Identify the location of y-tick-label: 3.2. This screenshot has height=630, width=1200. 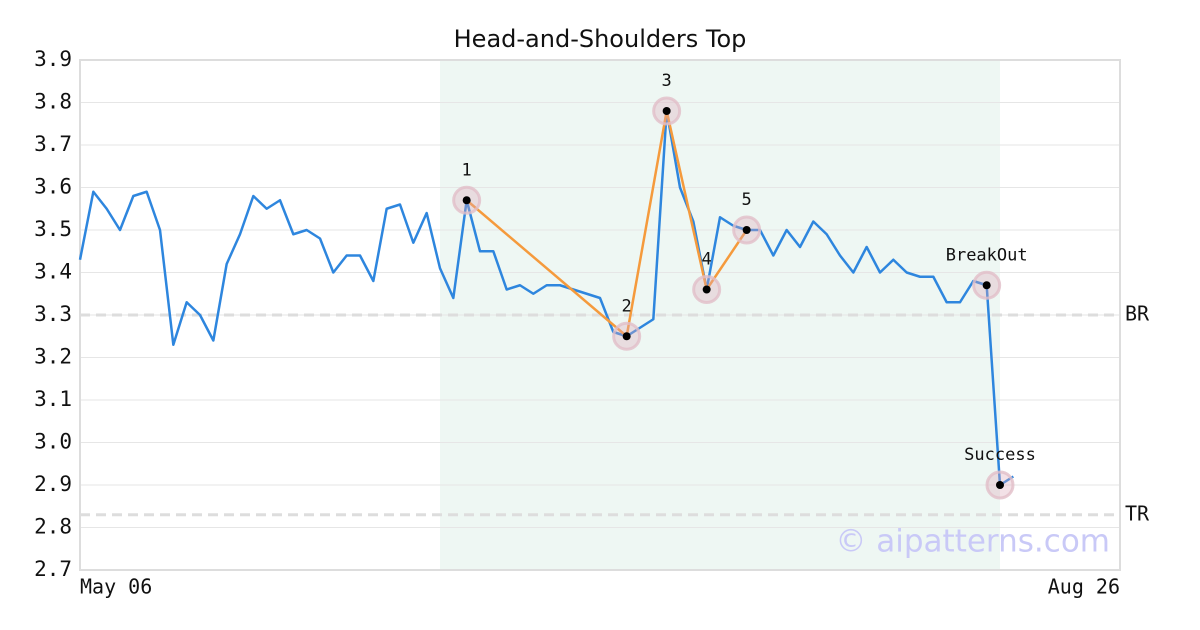
(53, 357).